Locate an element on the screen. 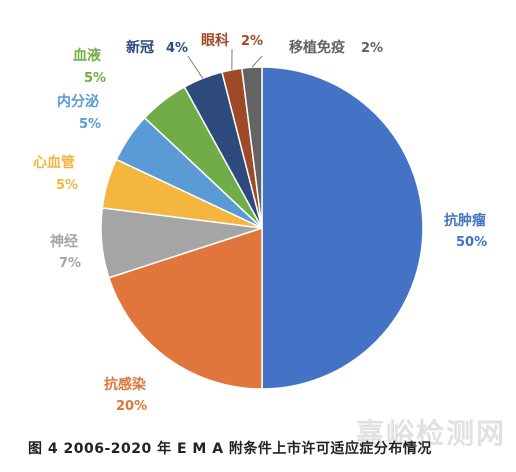 The height and width of the screenshot is (472, 516). figure-caption: 图 4 2006-2020 年 E M A 附条件上市许可适应症分布情况 is located at coordinates (230, 449).